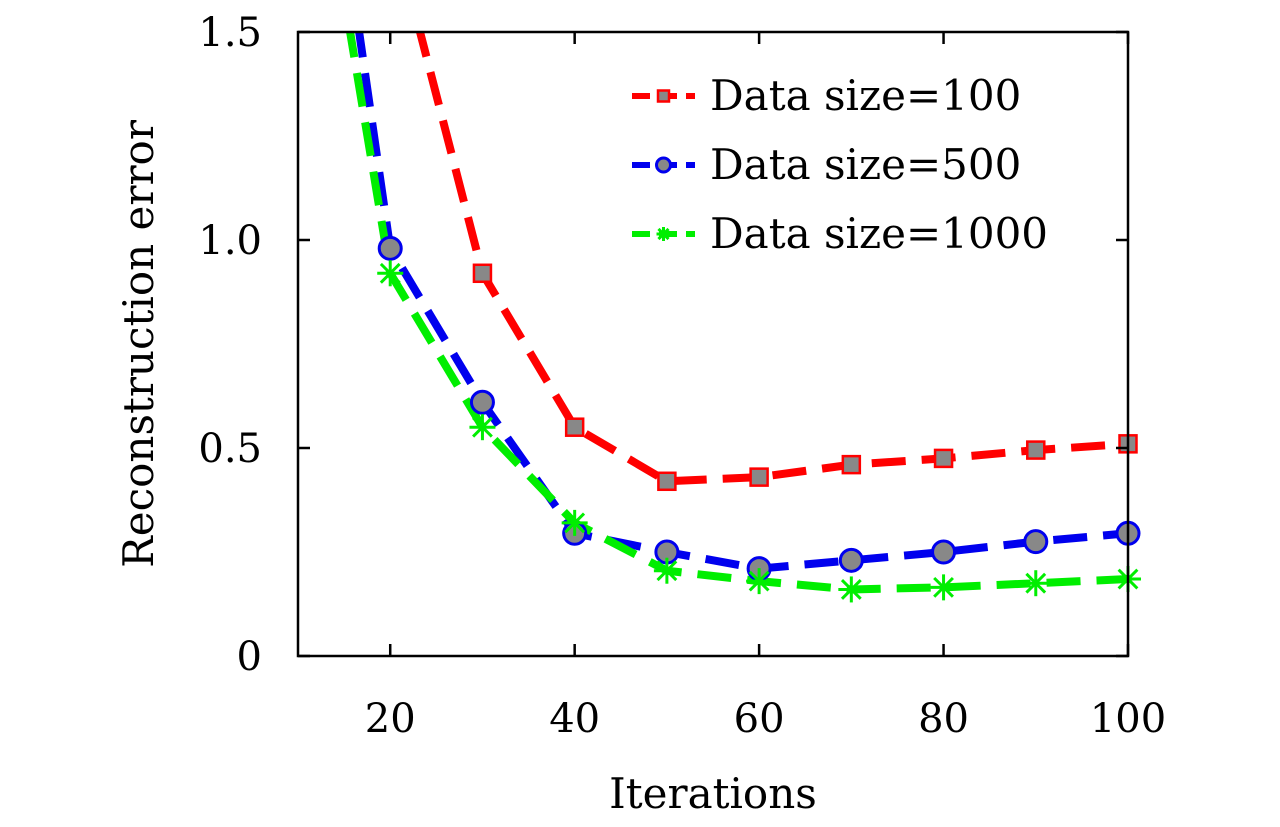 This screenshot has height=827, width=1280. What do you see at coordinates (249, 657) in the screenshot?
I see `y-tick-label: 0` at bounding box center [249, 657].